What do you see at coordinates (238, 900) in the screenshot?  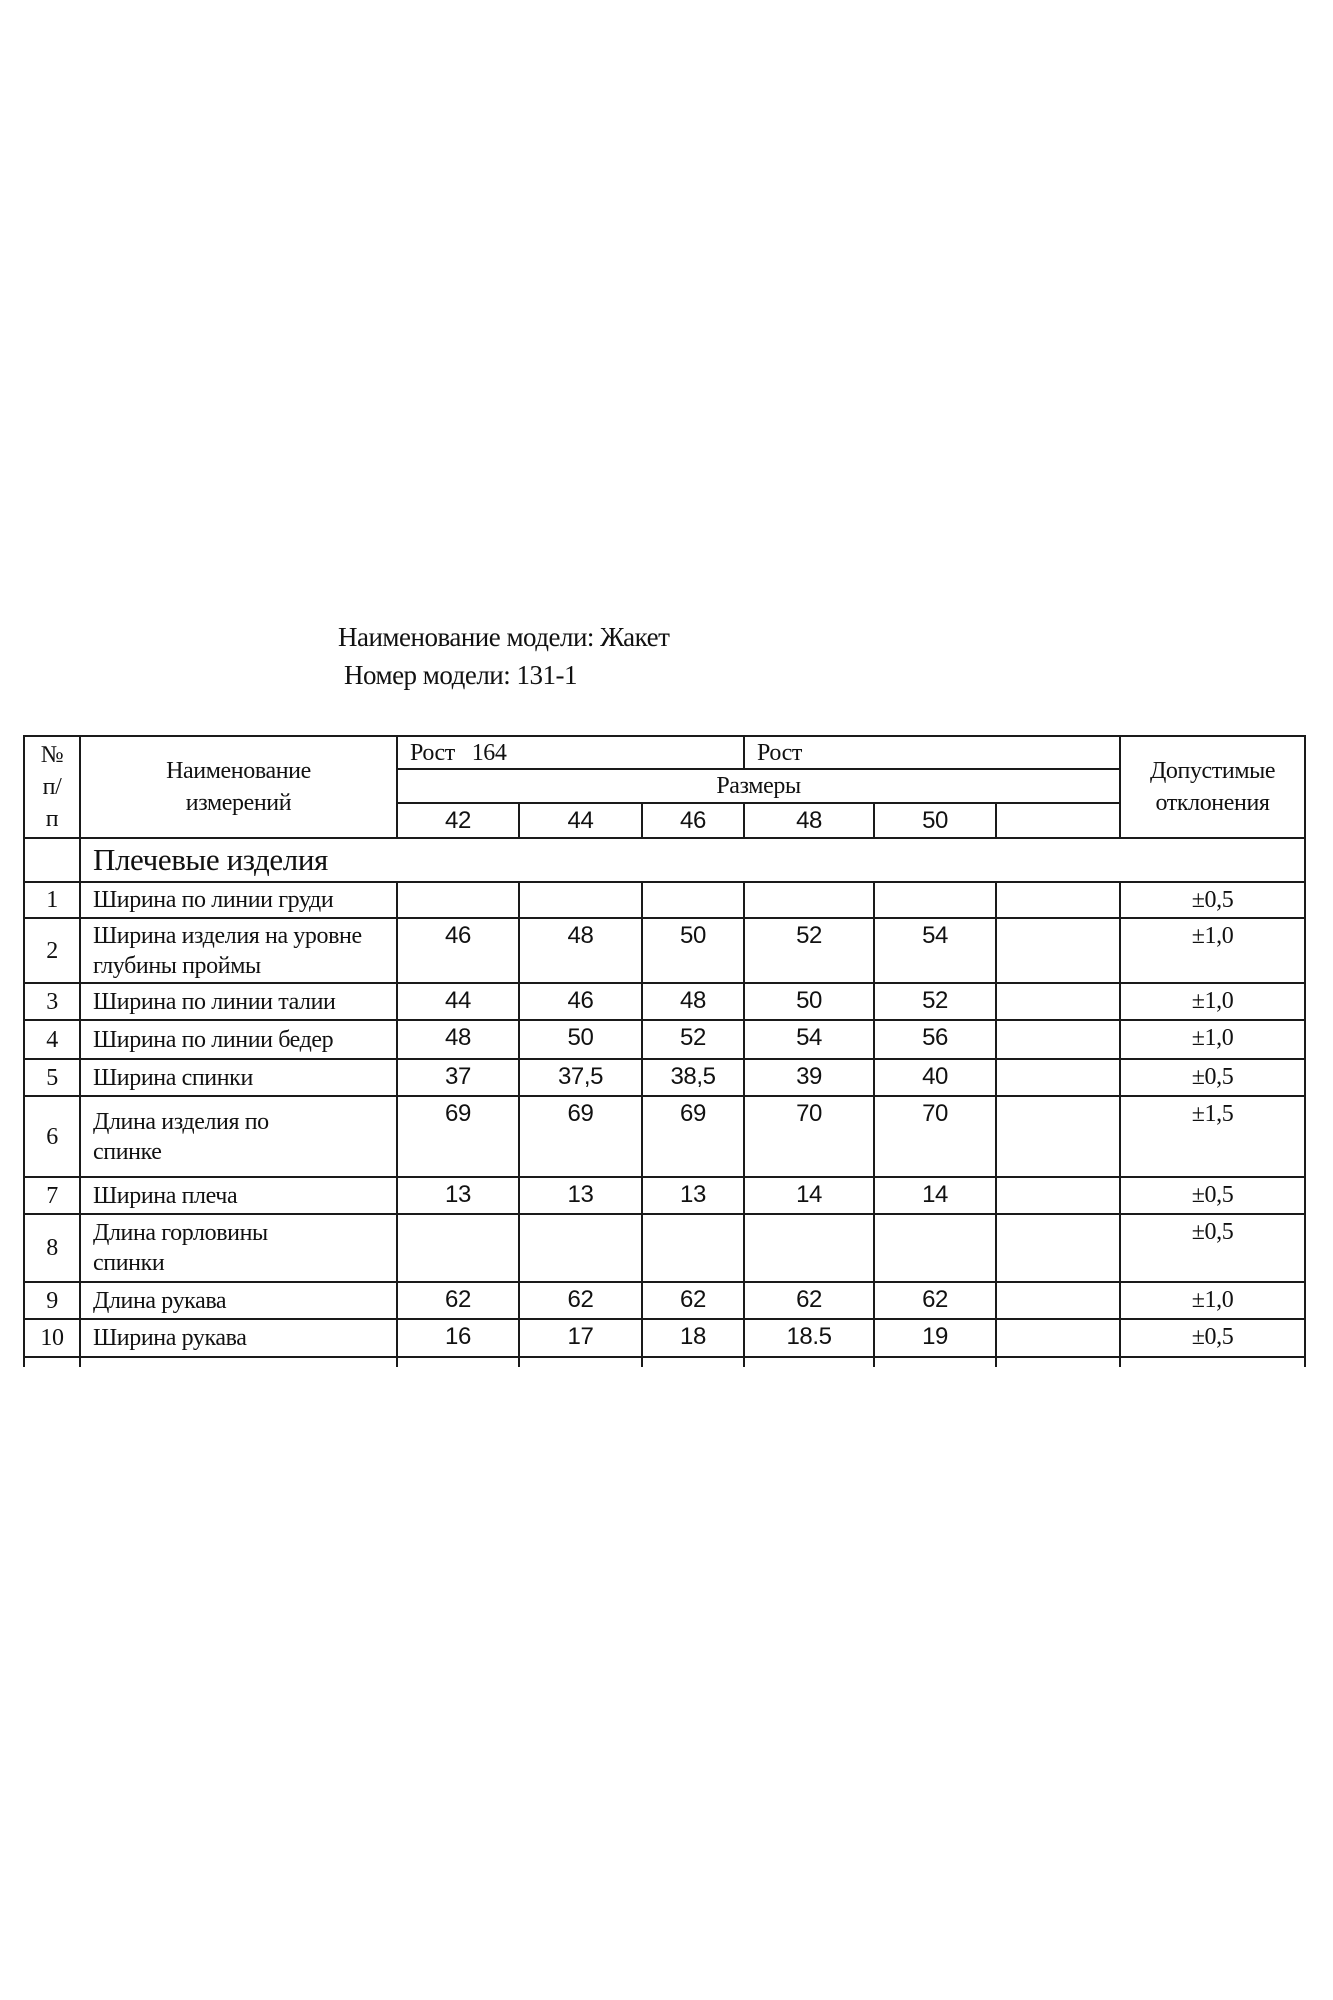 I see `measurement-name: Ширина по линии груди` at bounding box center [238, 900].